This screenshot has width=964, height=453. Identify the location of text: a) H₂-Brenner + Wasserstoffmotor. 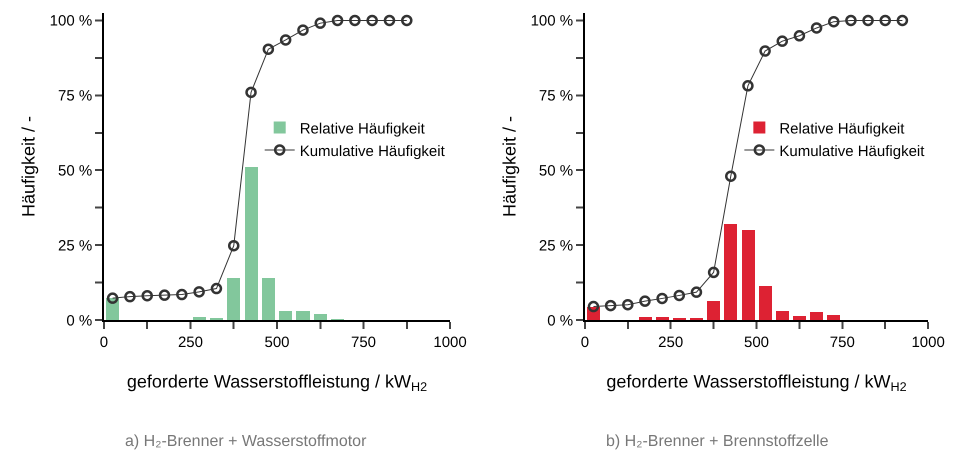
(246, 441).